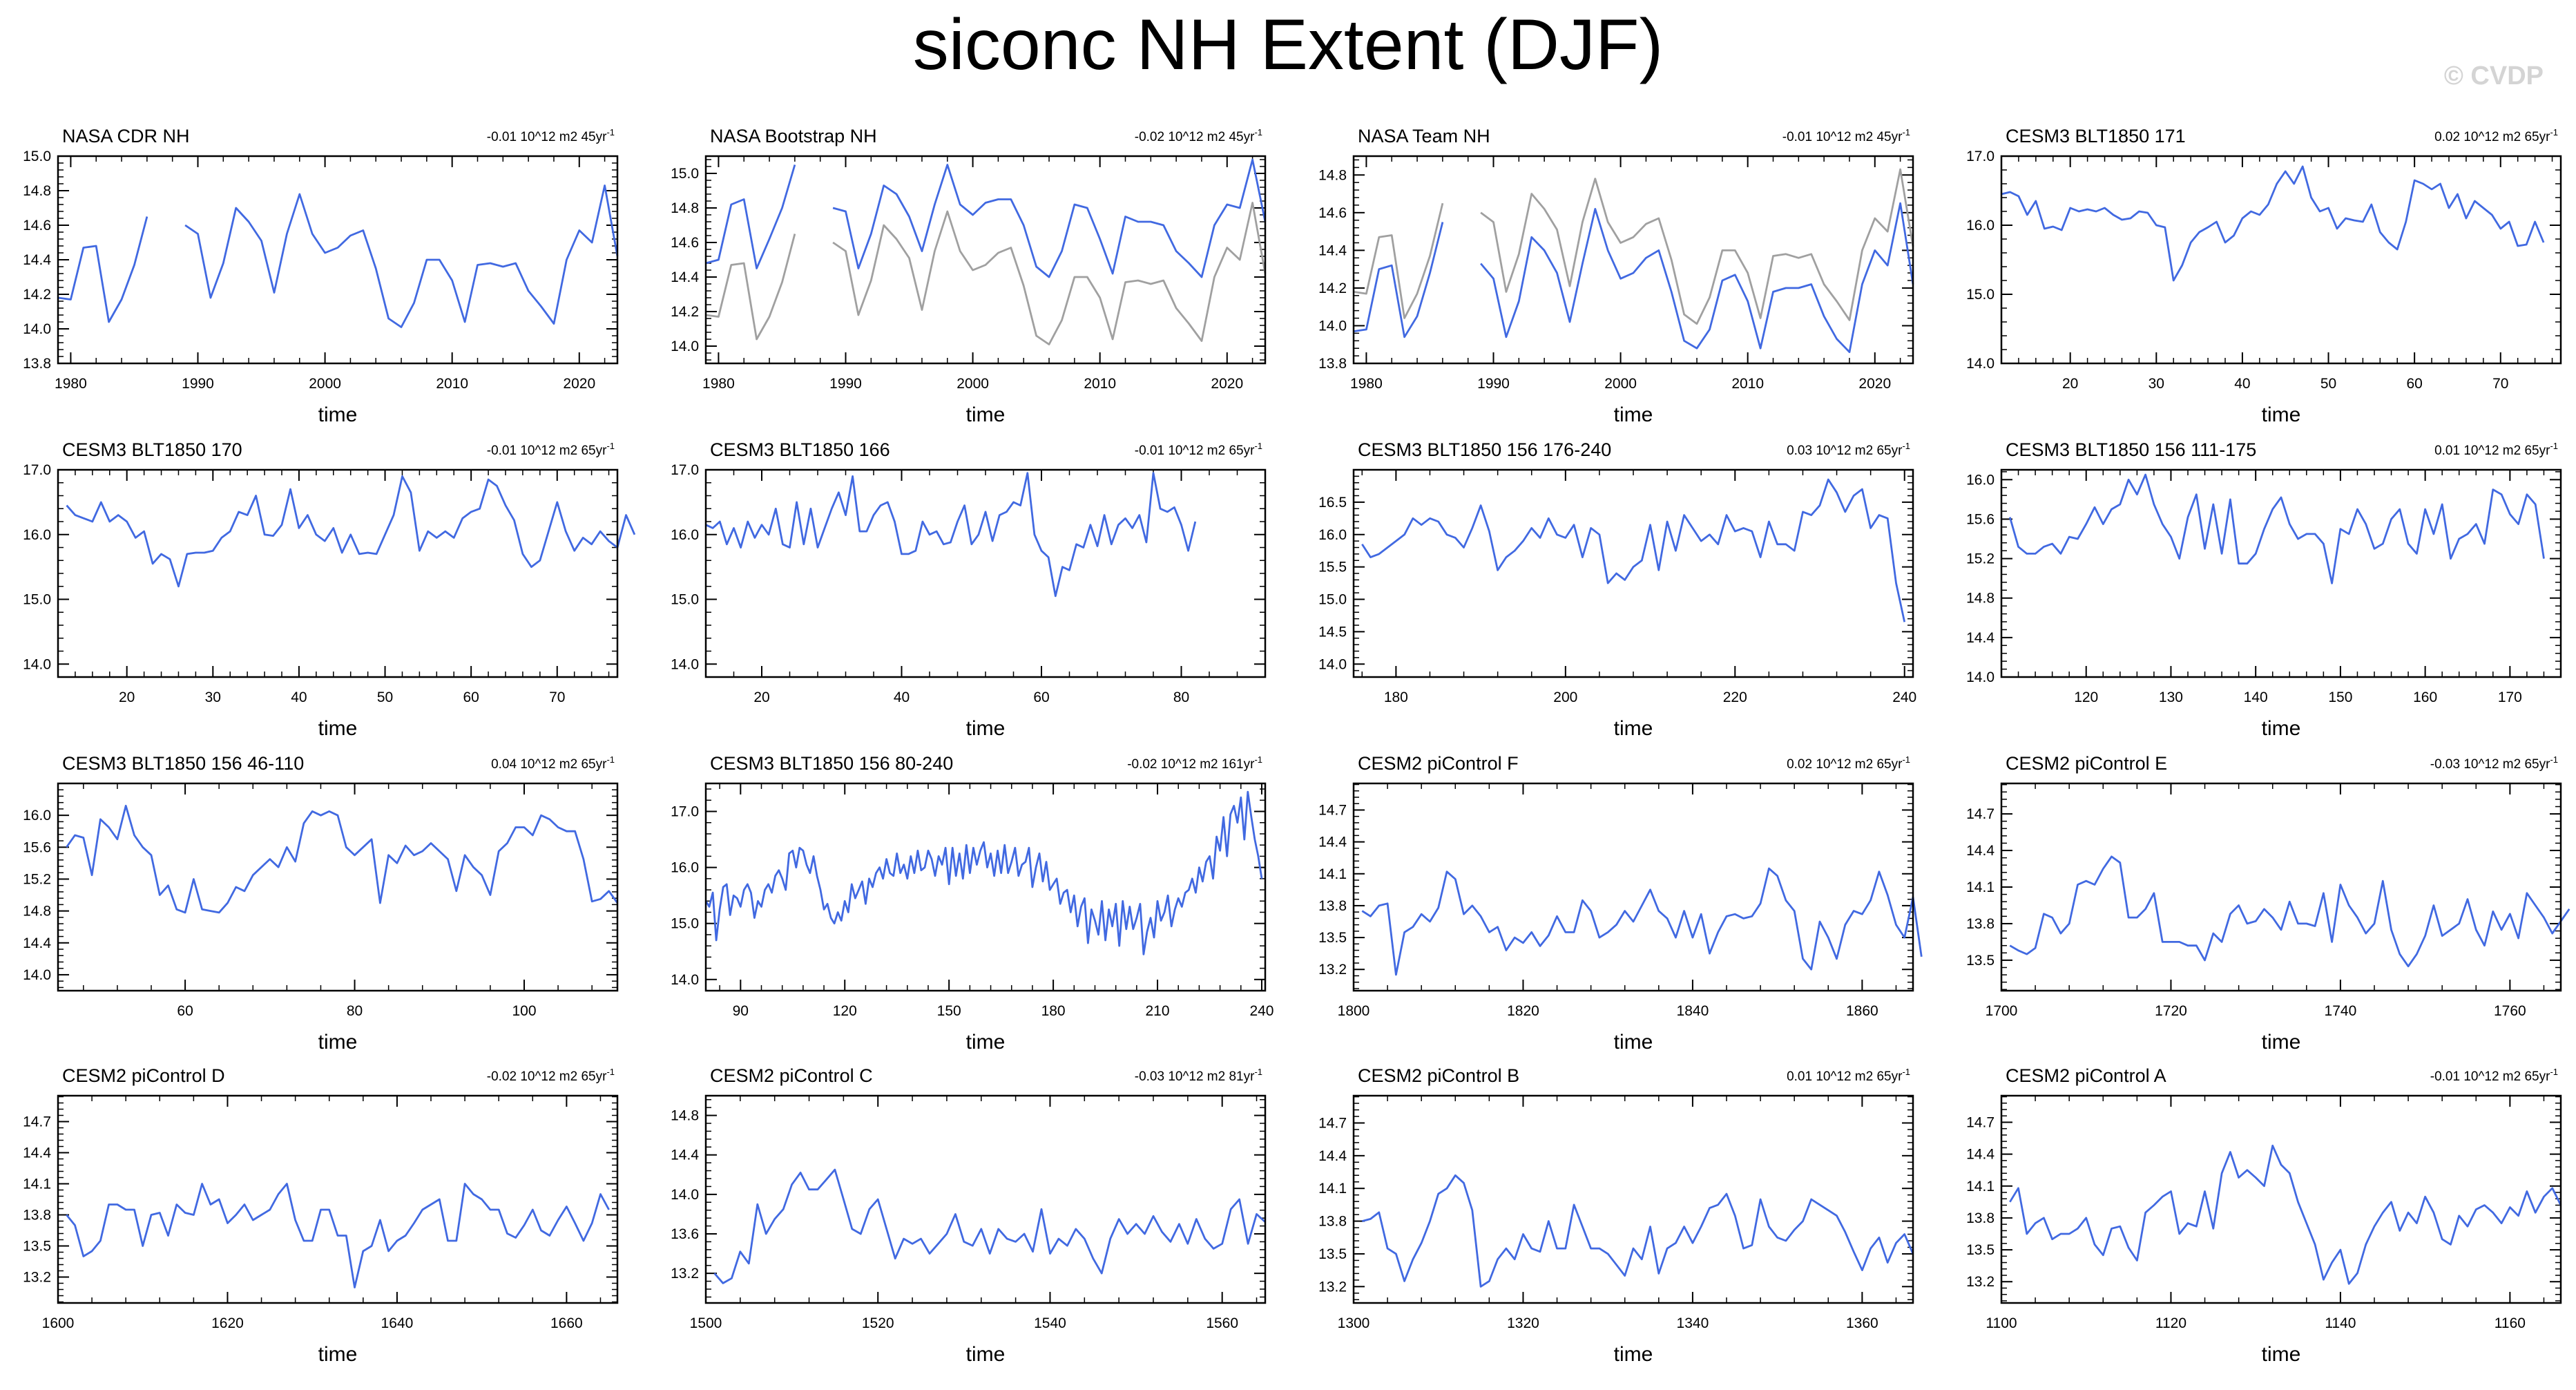 Image resolution: width=2576 pixels, height=1390 pixels. I want to click on panel-title: CESM3 BLT1850 171, so click(2096, 136).